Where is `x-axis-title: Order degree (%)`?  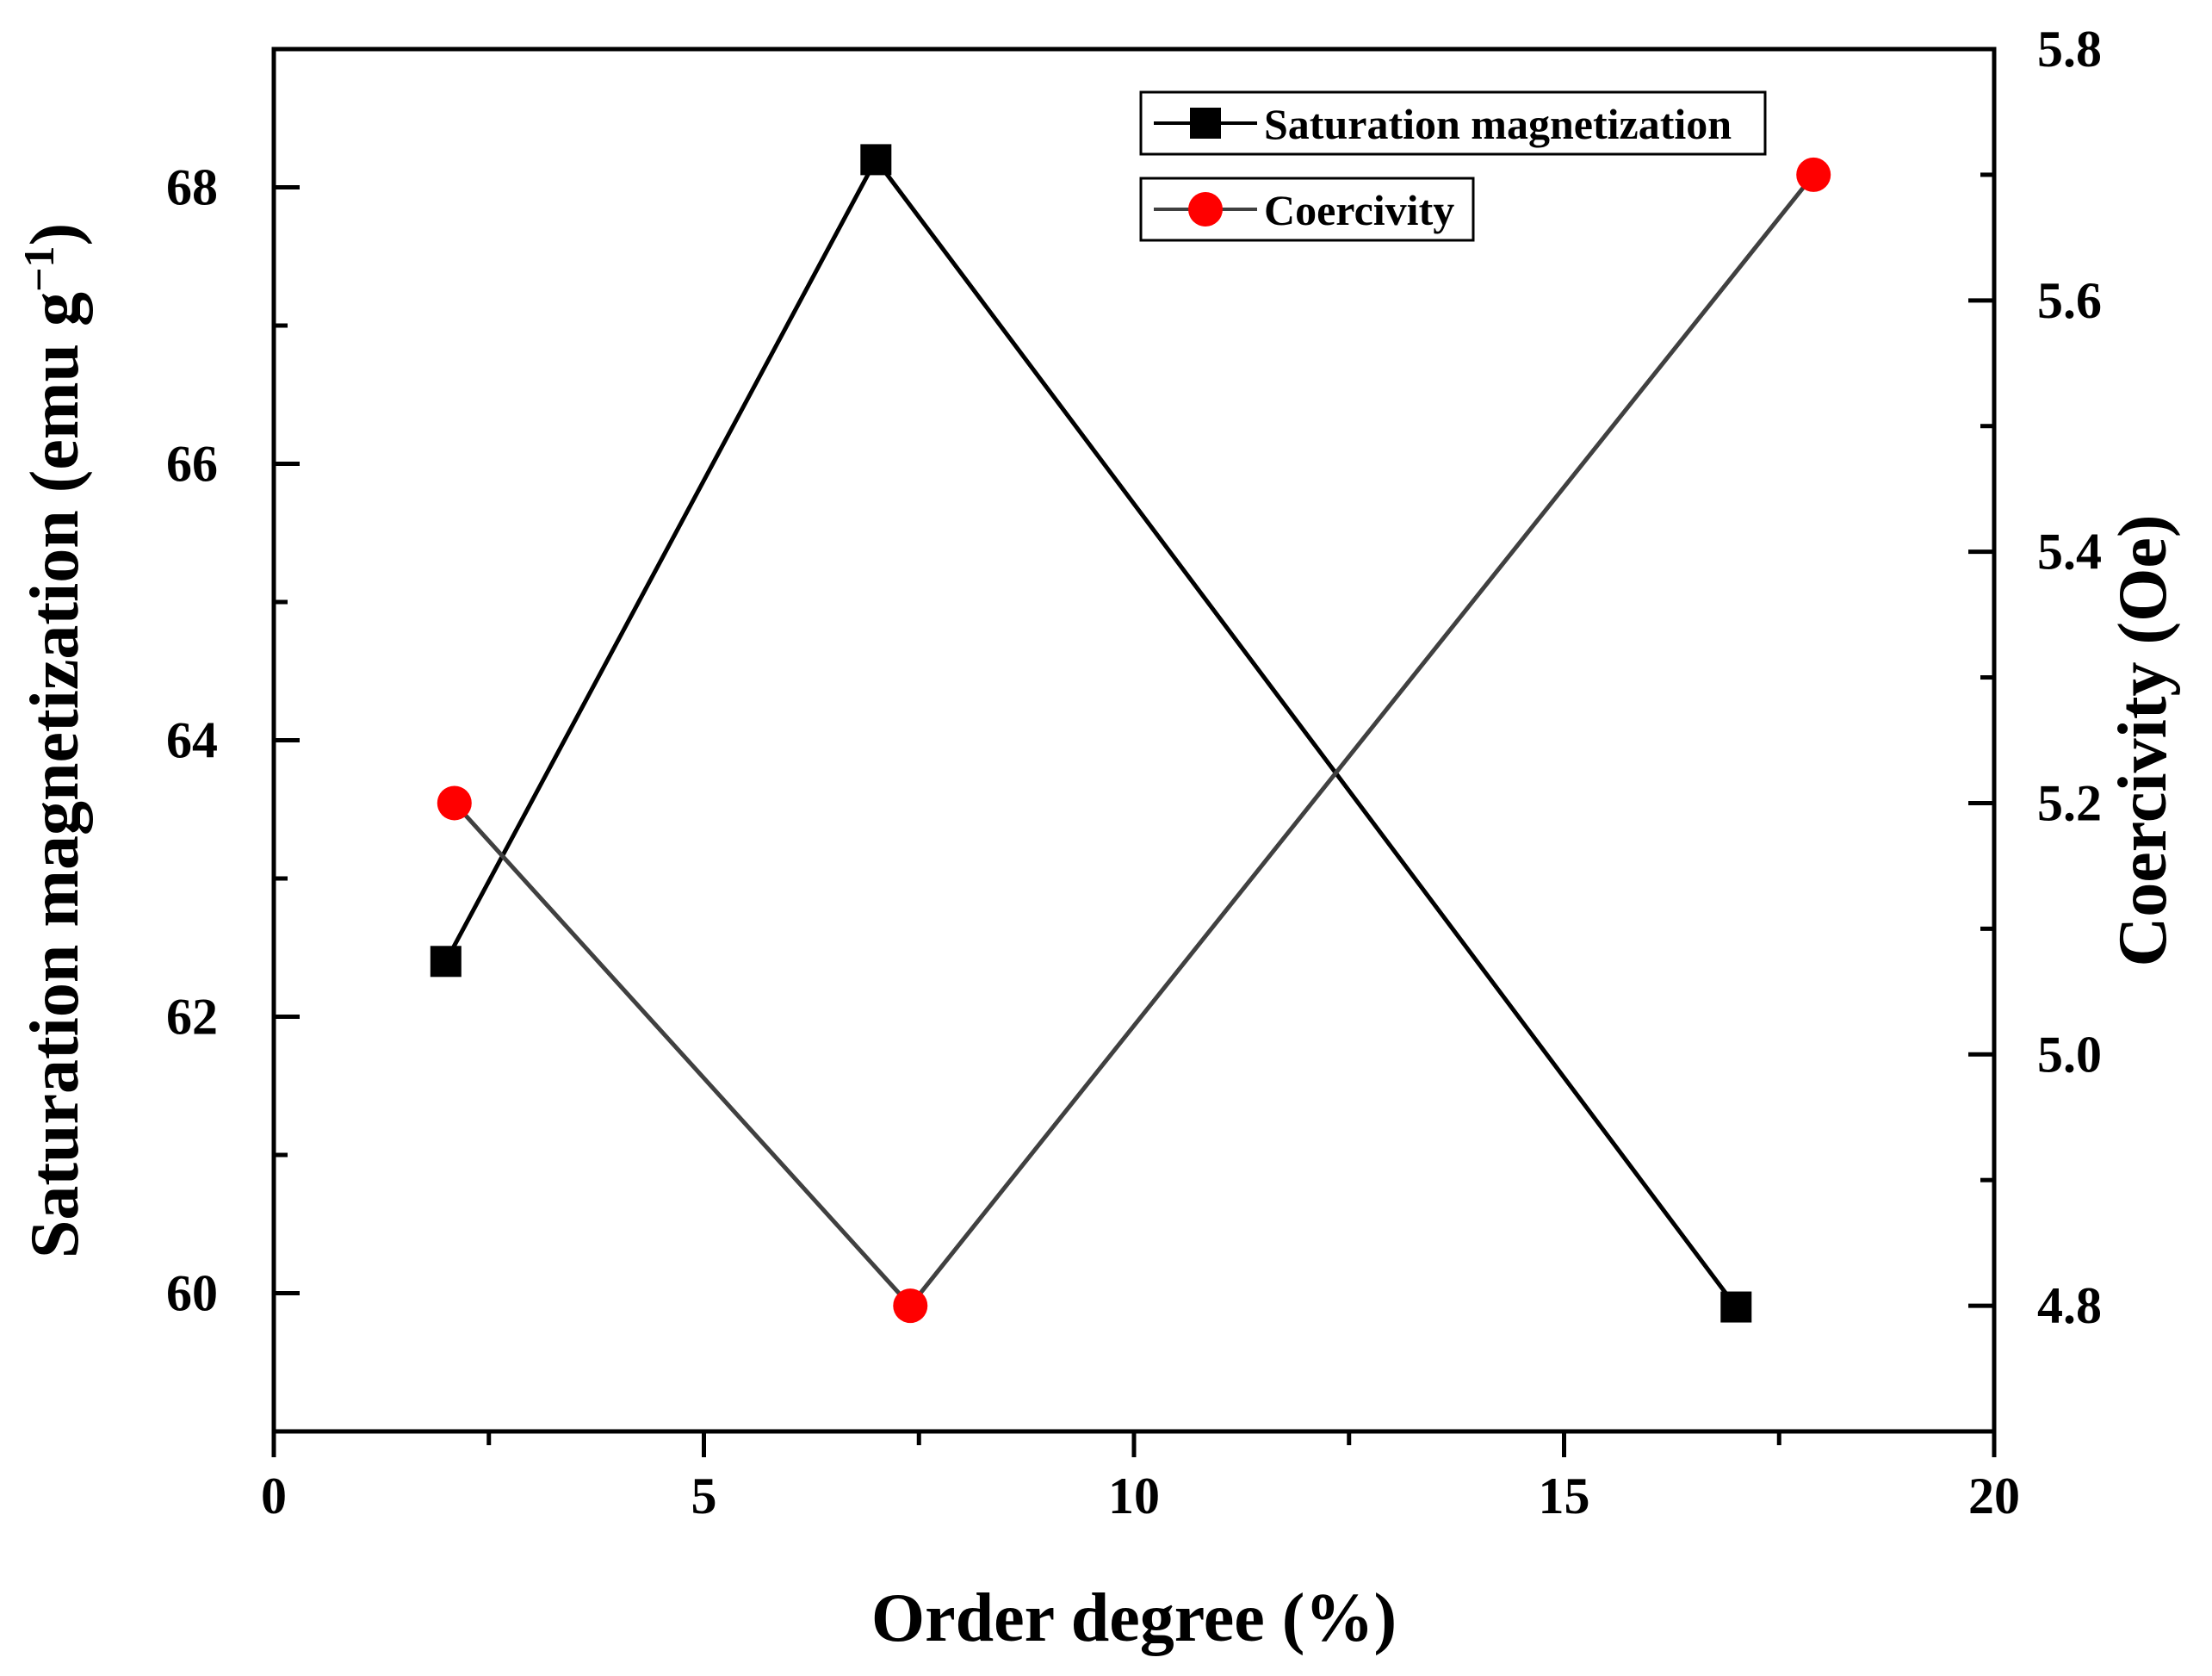
x-axis-title: Order degree (%) is located at coordinates (1134, 1618).